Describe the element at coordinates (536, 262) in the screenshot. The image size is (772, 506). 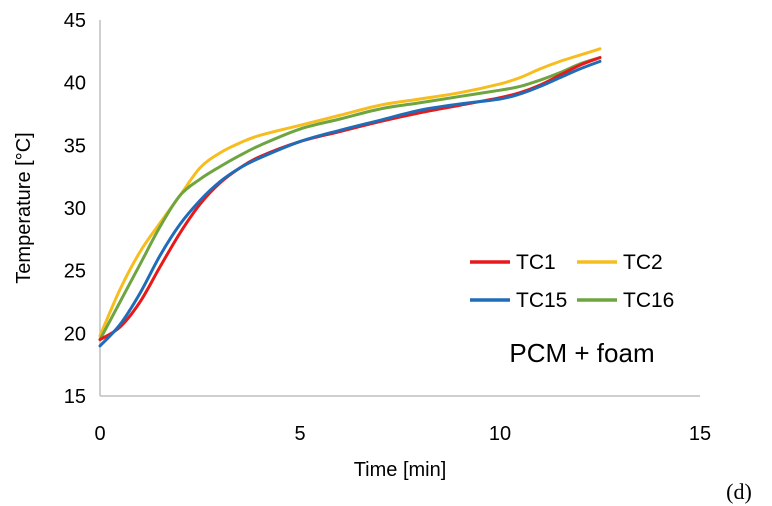
I see `legend-label-tc1: TC1` at that location.